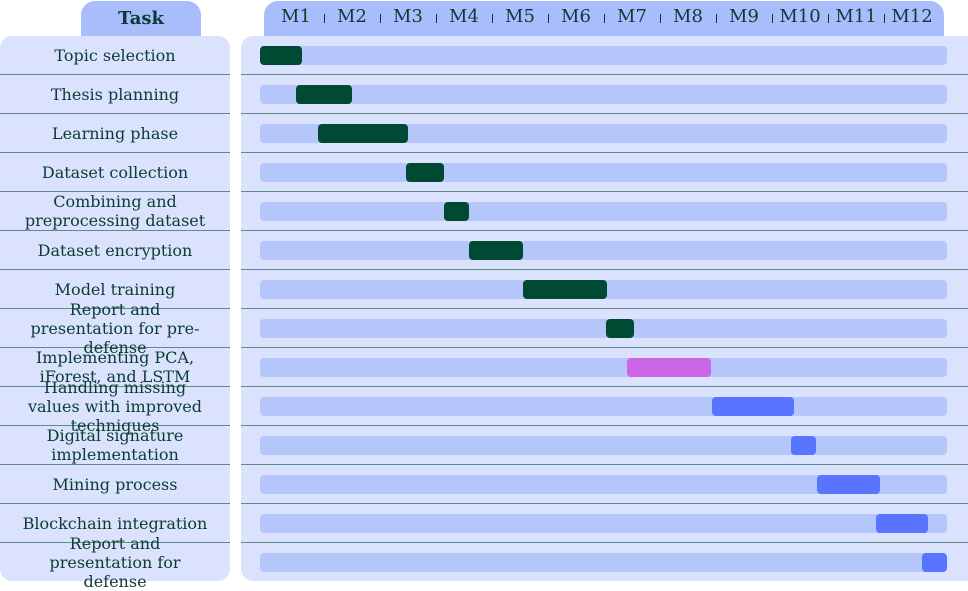  What do you see at coordinates (115, 484) in the screenshot?
I see `task-label: Mining process` at bounding box center [115, 484].